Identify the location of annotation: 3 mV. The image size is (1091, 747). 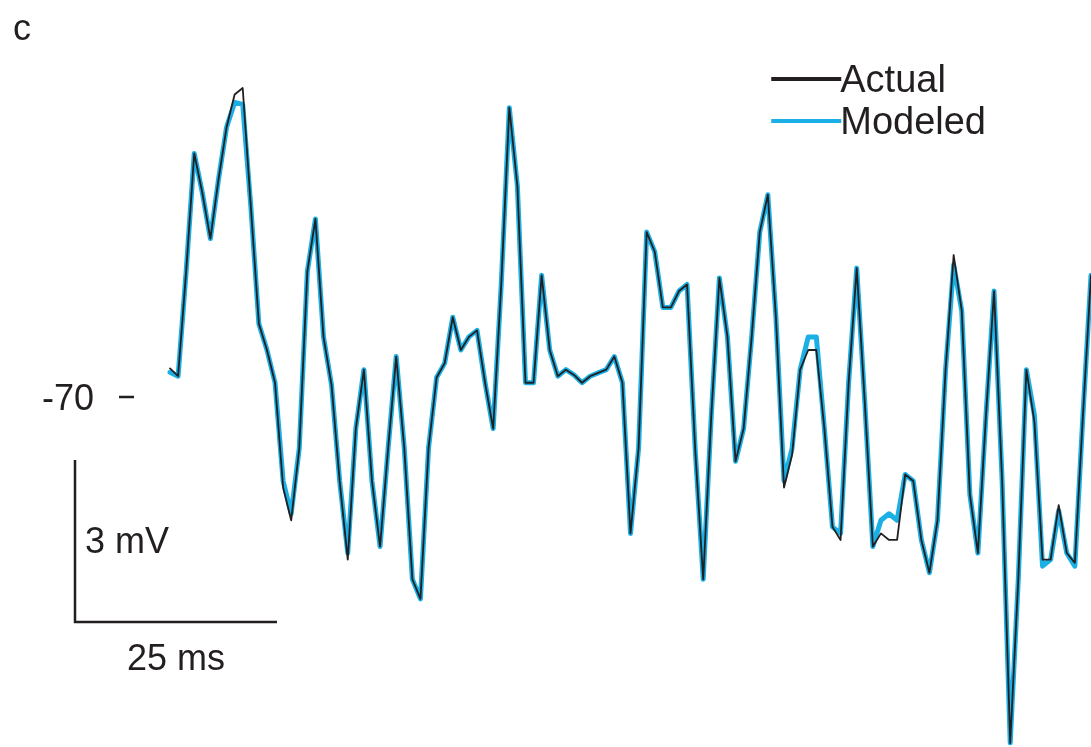
(127, 540).